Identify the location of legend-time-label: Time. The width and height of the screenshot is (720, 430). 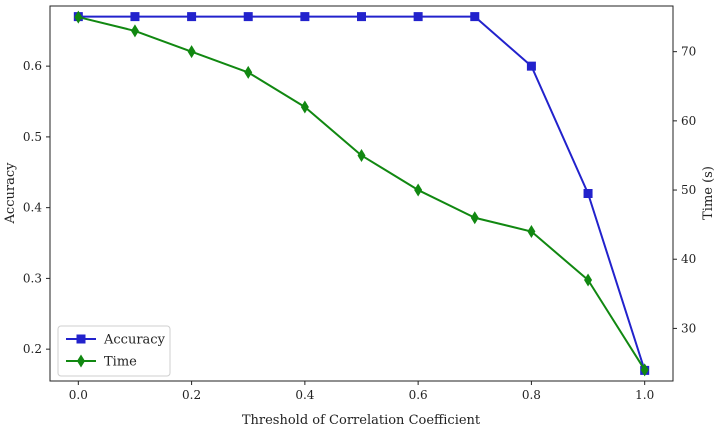
(120, 362).